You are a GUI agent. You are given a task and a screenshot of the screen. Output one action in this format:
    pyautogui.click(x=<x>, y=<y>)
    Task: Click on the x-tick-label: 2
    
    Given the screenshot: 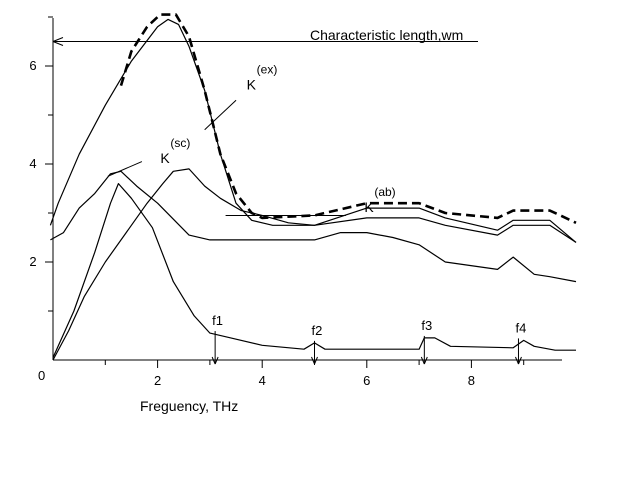 What is the action you would take?
    pyautogui.click(x=157, y=380)
    